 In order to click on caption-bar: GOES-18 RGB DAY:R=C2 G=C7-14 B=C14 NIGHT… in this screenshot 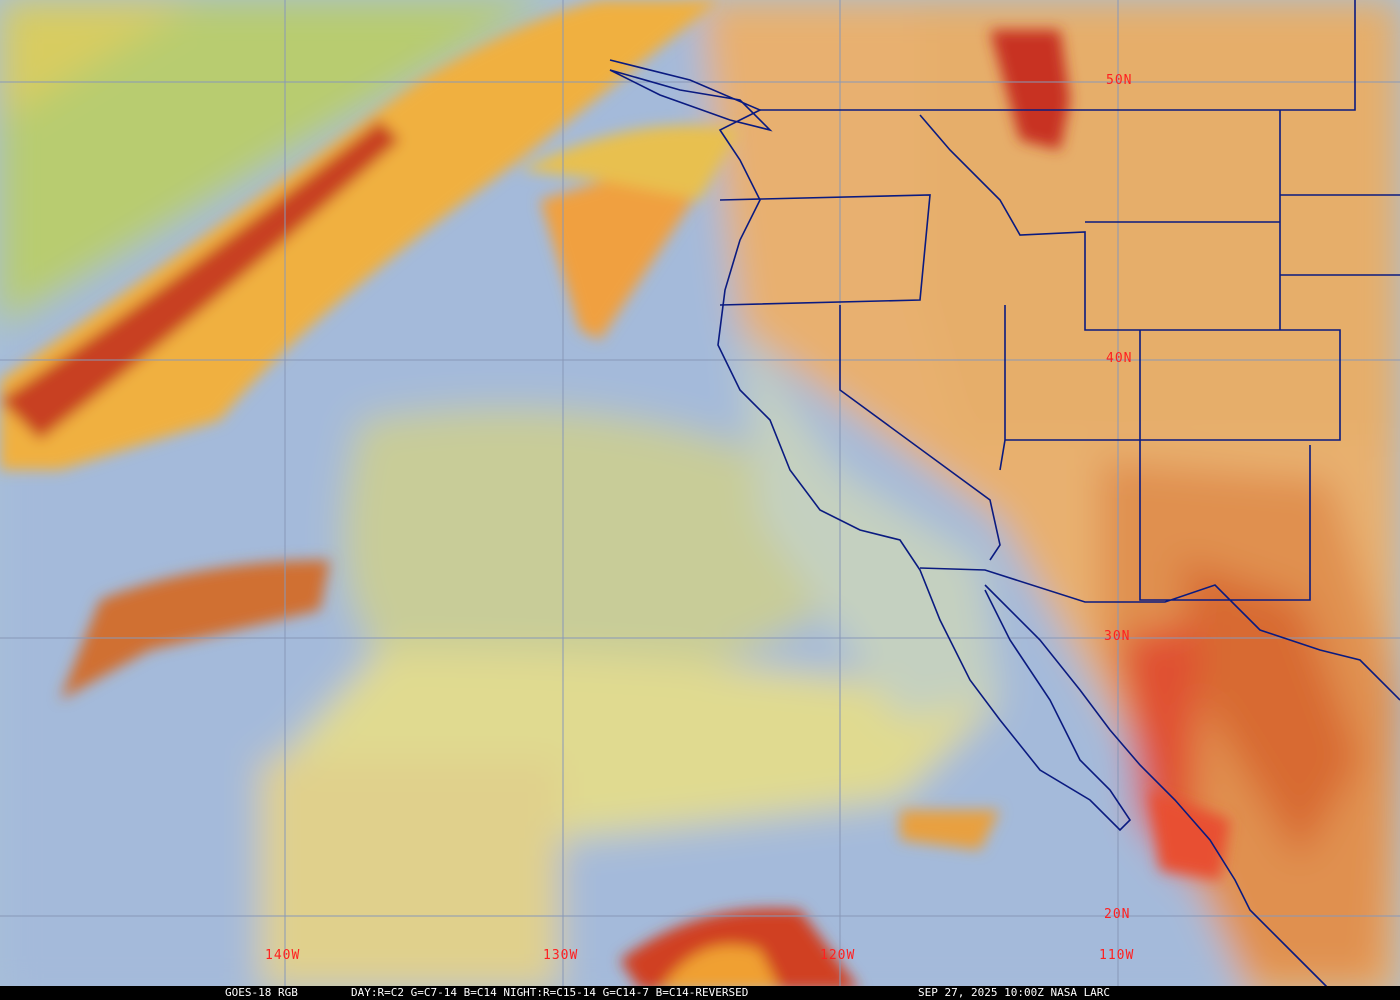, I will do `click(700, 993)`.